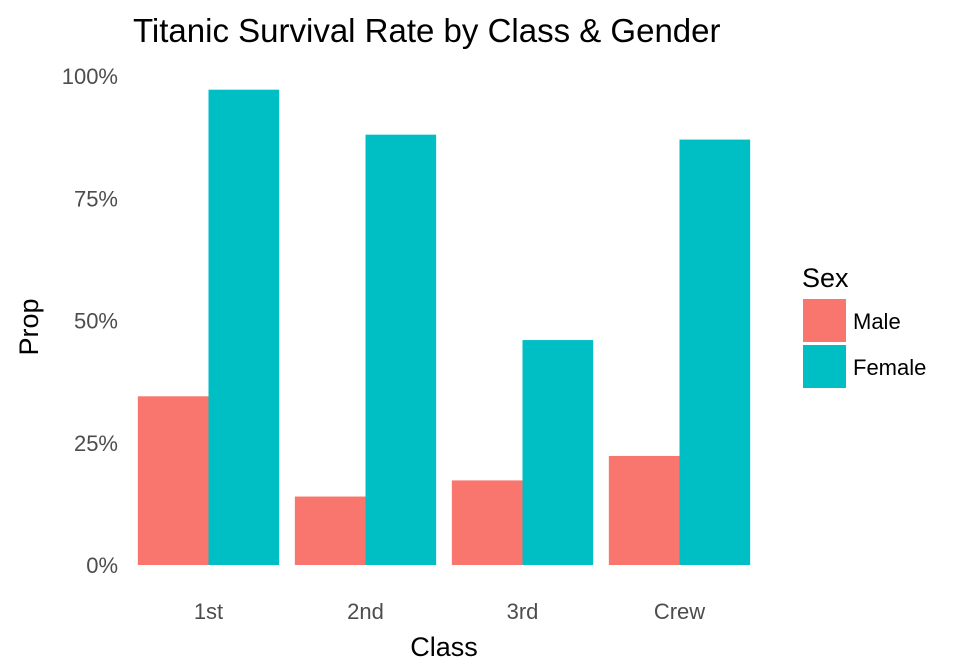 The image size is (960, 672). Describe the element at coordinates (824, 320) in the screenshot. I see `legend-key-male` at that location.